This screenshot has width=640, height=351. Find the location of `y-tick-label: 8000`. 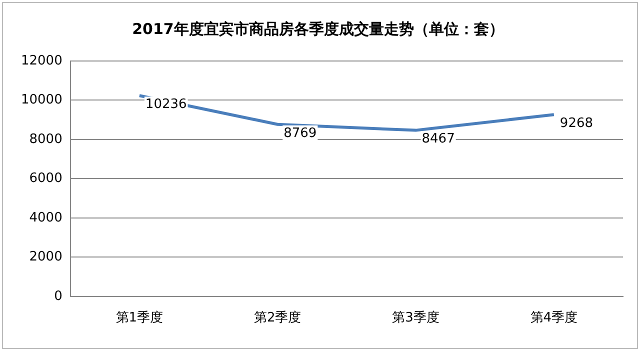

y-tick-label: 8000 is located at coordinates (45, 139).